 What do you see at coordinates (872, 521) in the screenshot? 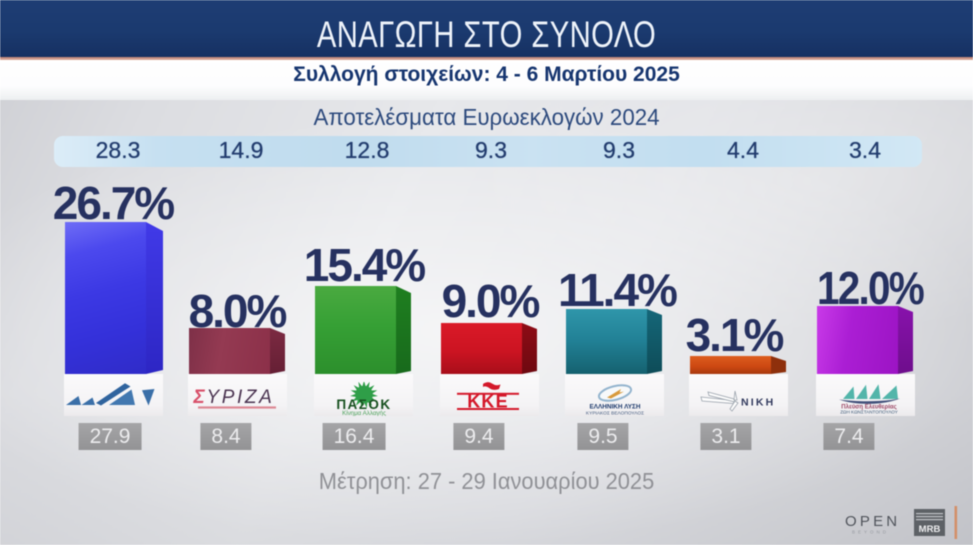
I see `svg-text: OPEN` at bounding box center [872, 521].